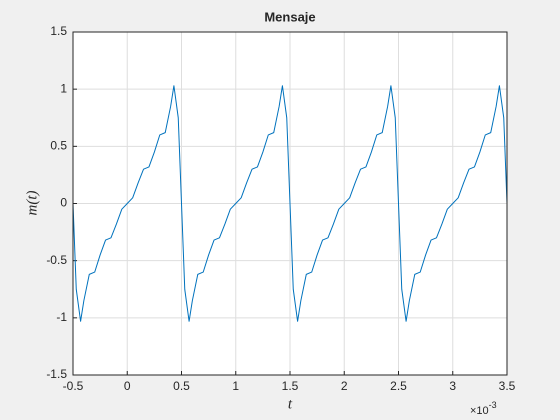 The image size is (560, 420). Describe the element at coordinates (58, 31) in the screenshot. I see `y-tick-label: 1.5` at that location.